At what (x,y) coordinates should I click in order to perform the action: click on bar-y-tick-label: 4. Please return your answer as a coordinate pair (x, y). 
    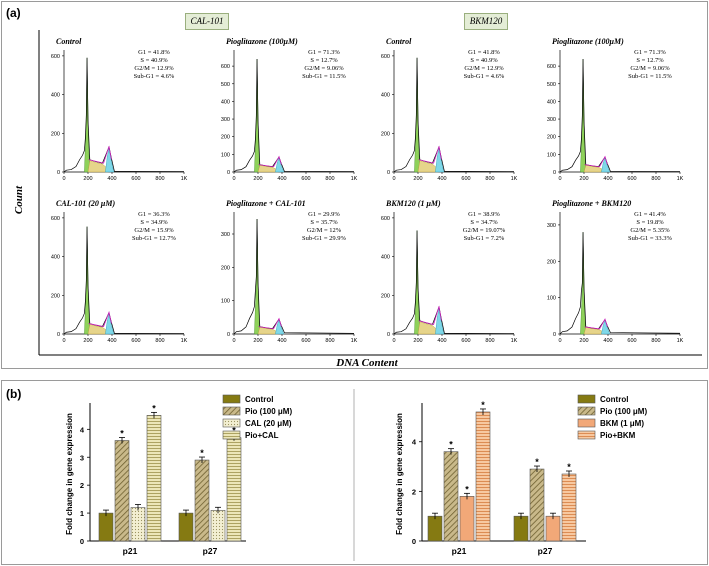
    Looking at the image, I should click on (82, 429).